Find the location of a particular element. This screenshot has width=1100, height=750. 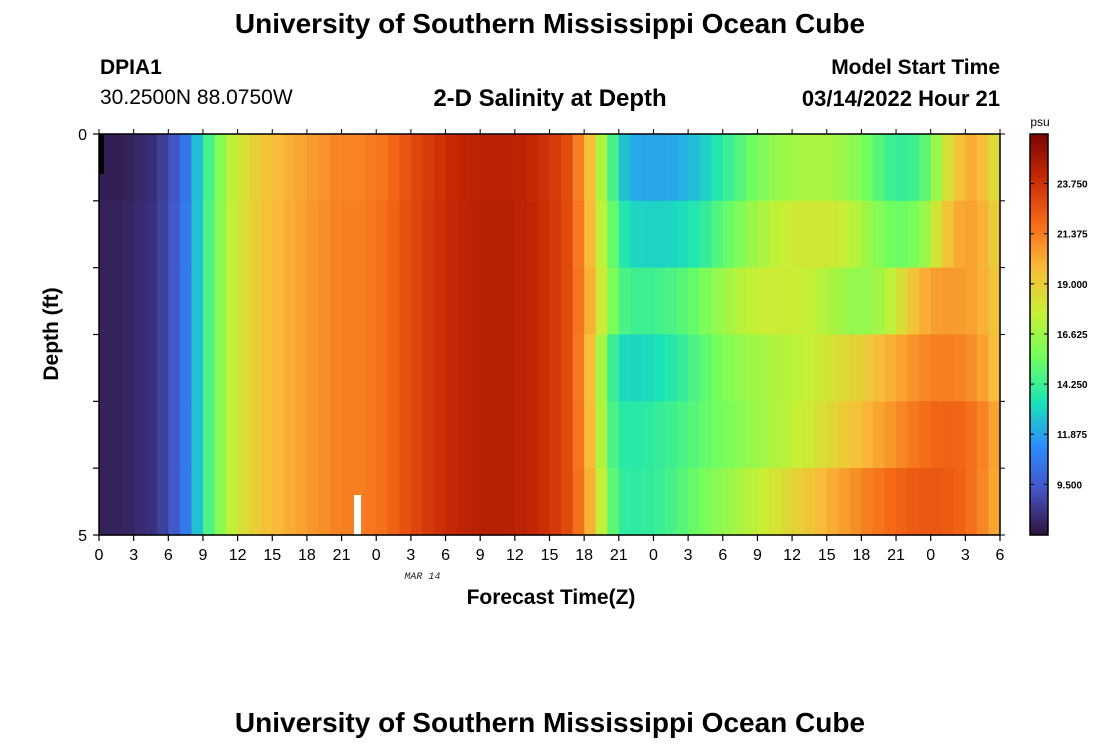

colorbar-tick-label: 19.000 is located at coordinates (1072, 285).